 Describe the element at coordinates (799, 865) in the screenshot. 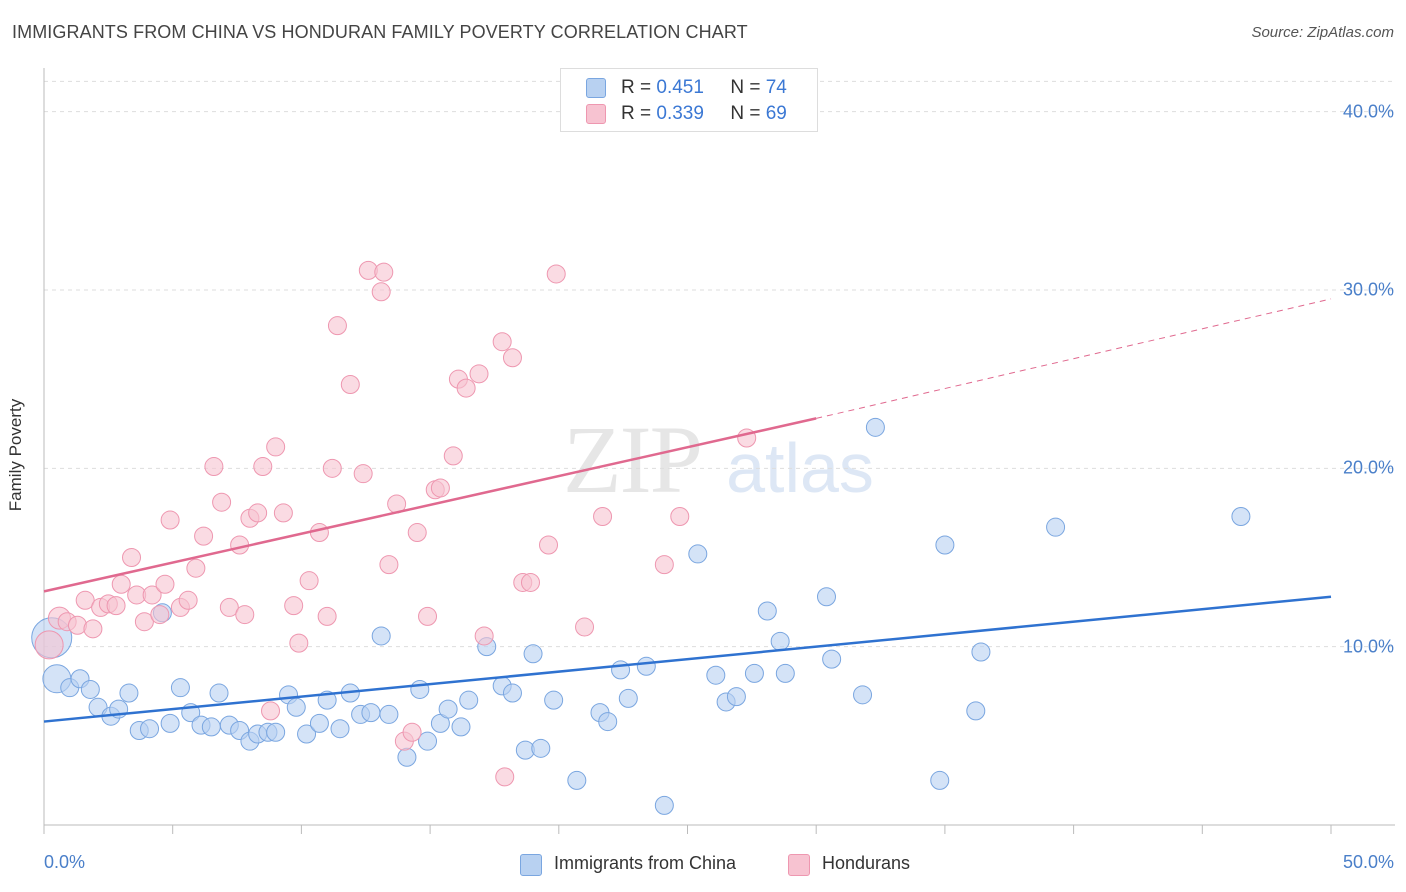

I see `legend-honduran-swatch` at that location.